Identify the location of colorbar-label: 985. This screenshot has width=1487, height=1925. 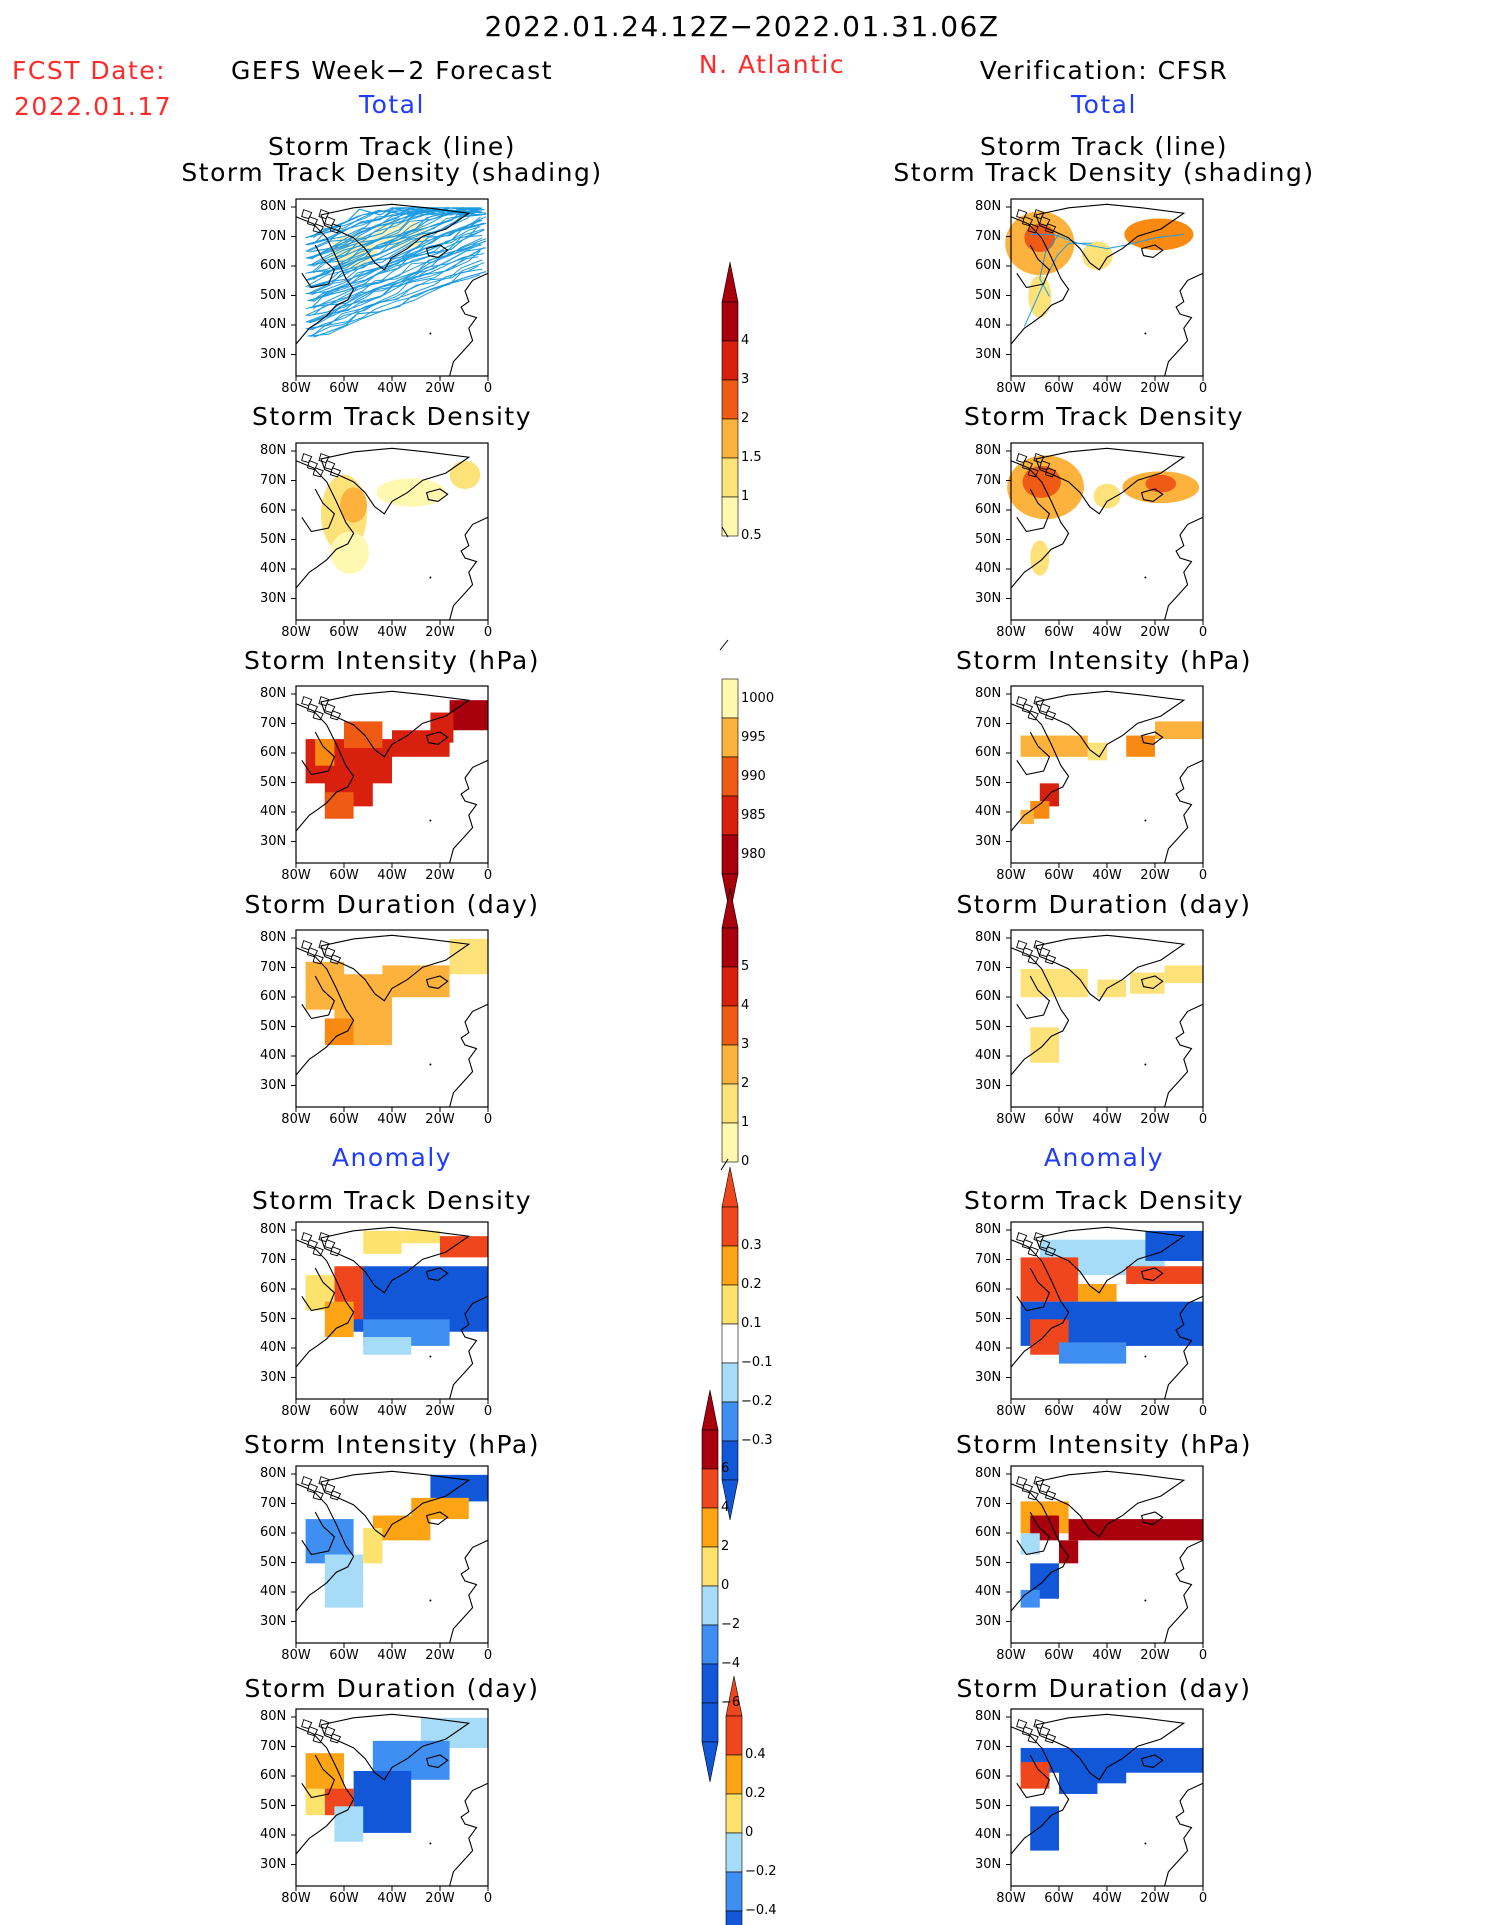
(753, 815).